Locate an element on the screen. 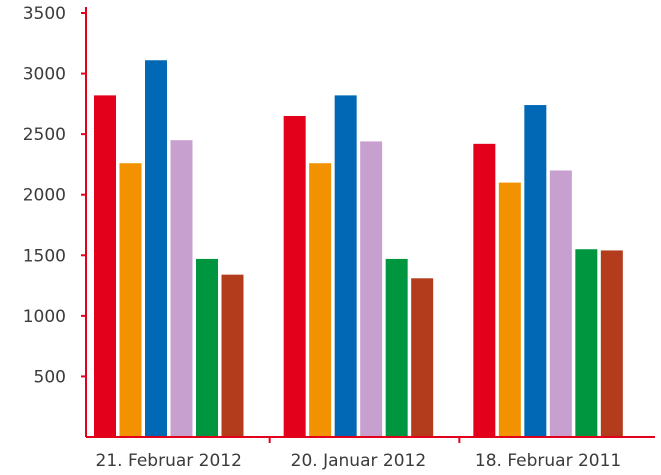 The image size is (661, 475). x-category-label: 18. Februar 2011 is located at coordinates (548, 461).